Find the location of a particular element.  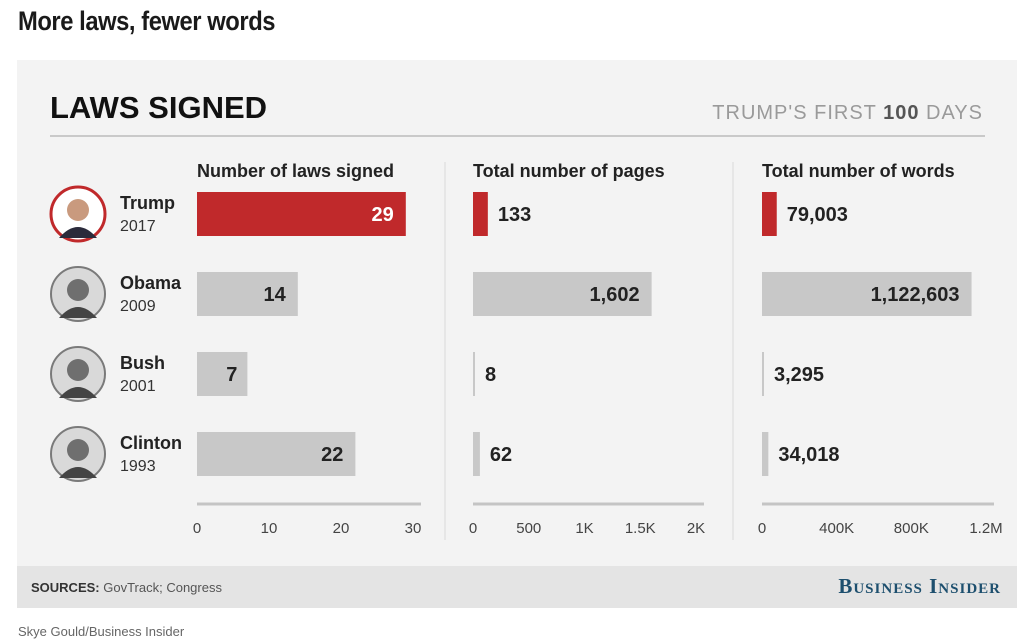

x-tick-label: 1.2M is located at coordinates (985, 528).